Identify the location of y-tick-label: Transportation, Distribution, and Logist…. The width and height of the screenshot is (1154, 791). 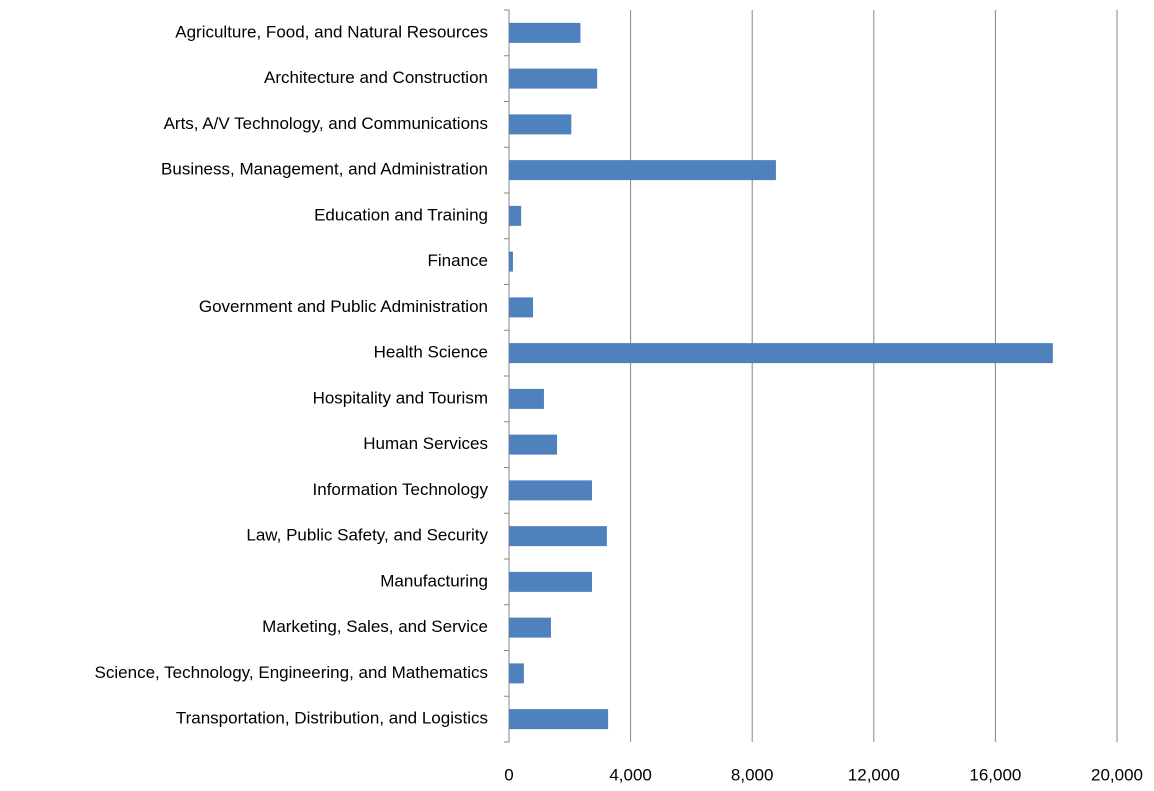
(332, 718).